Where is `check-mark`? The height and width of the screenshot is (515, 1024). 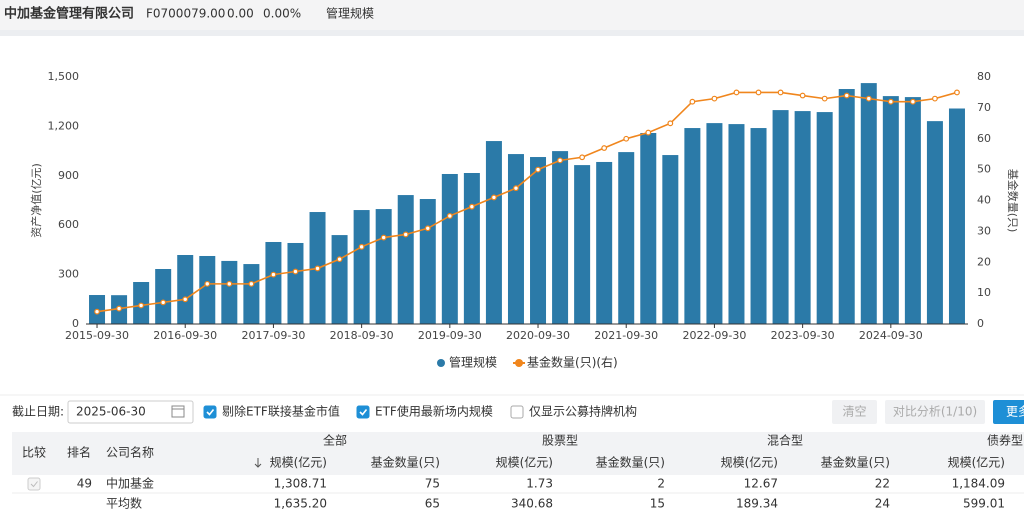 check-mark is located at coordinates (363, 412).